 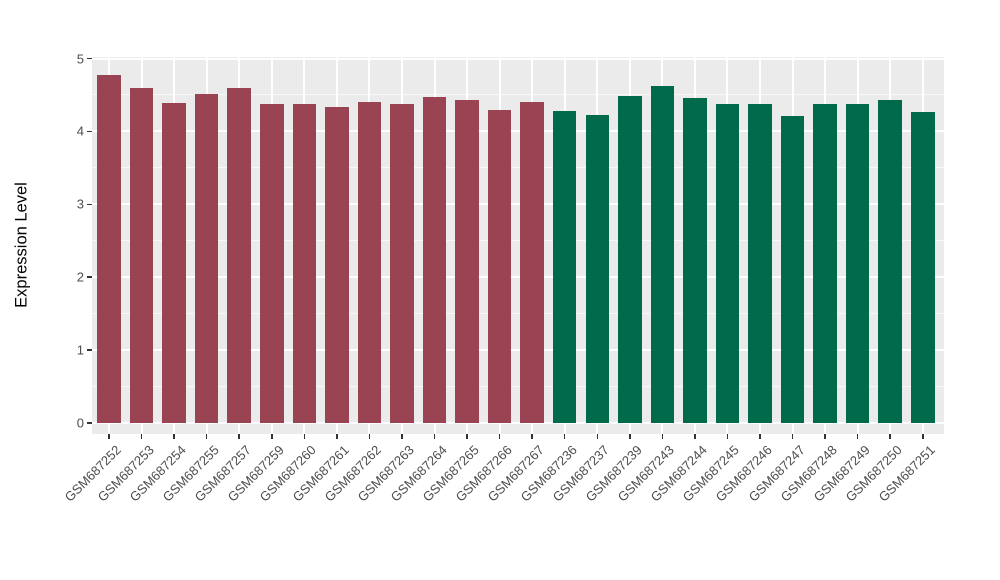 What do you see at coordinates (695, 260) in the screenshot?
I see `bar-GSM687244` at bounding box center [695, 260].